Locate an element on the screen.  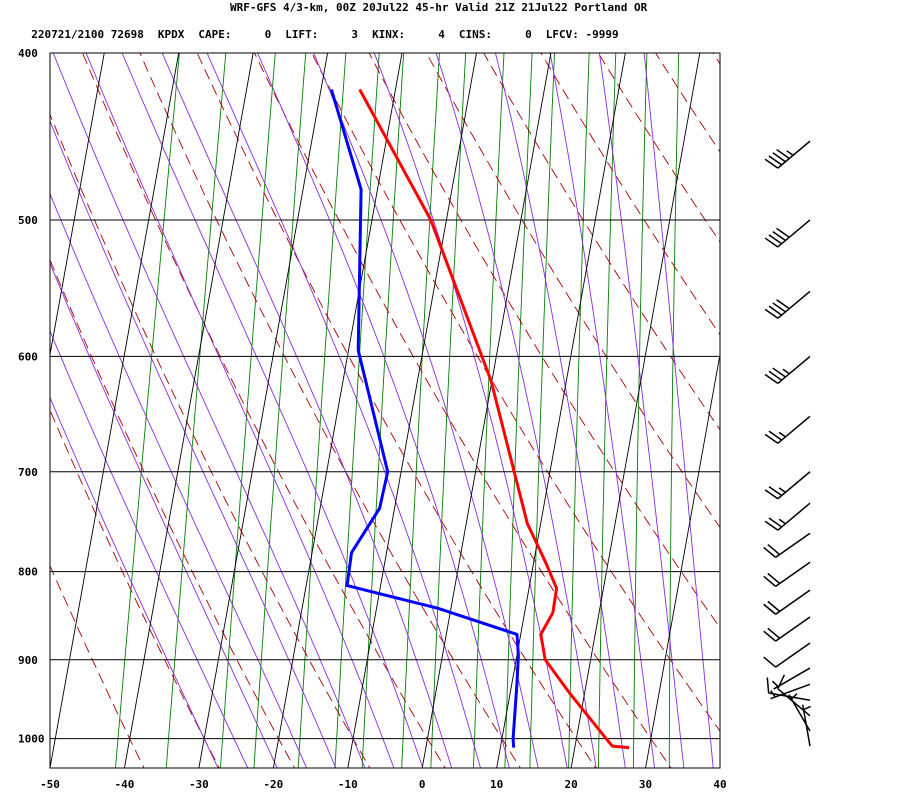
x-tick-label: 20 is located at coordinates (570, 784).